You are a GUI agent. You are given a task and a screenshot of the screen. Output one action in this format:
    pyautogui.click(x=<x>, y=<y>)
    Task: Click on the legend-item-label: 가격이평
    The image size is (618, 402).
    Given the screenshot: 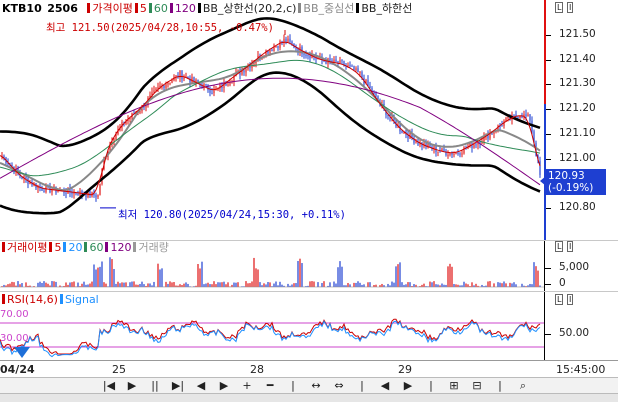 What is the action you would take?
    pyautogui.click(x=112, y=8)
    